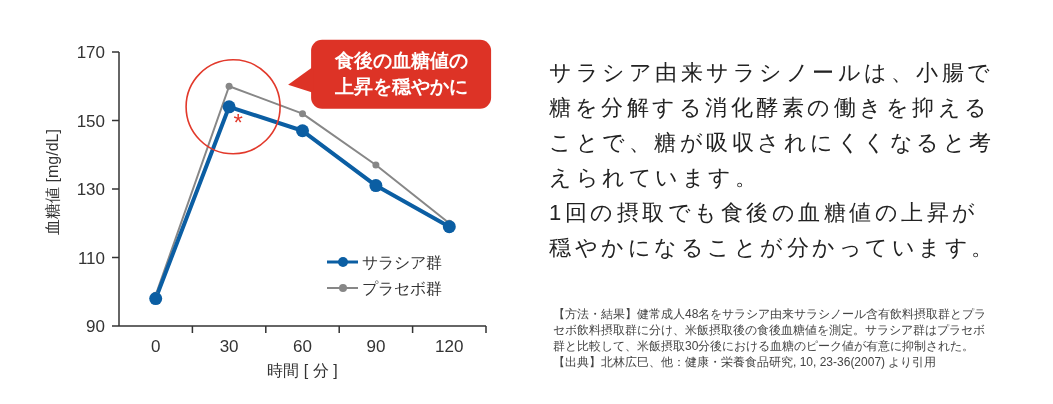 The width and height of the screenshot is (1053, 404). I want to click on legend-label: プラセボ群, so click(402, 288).